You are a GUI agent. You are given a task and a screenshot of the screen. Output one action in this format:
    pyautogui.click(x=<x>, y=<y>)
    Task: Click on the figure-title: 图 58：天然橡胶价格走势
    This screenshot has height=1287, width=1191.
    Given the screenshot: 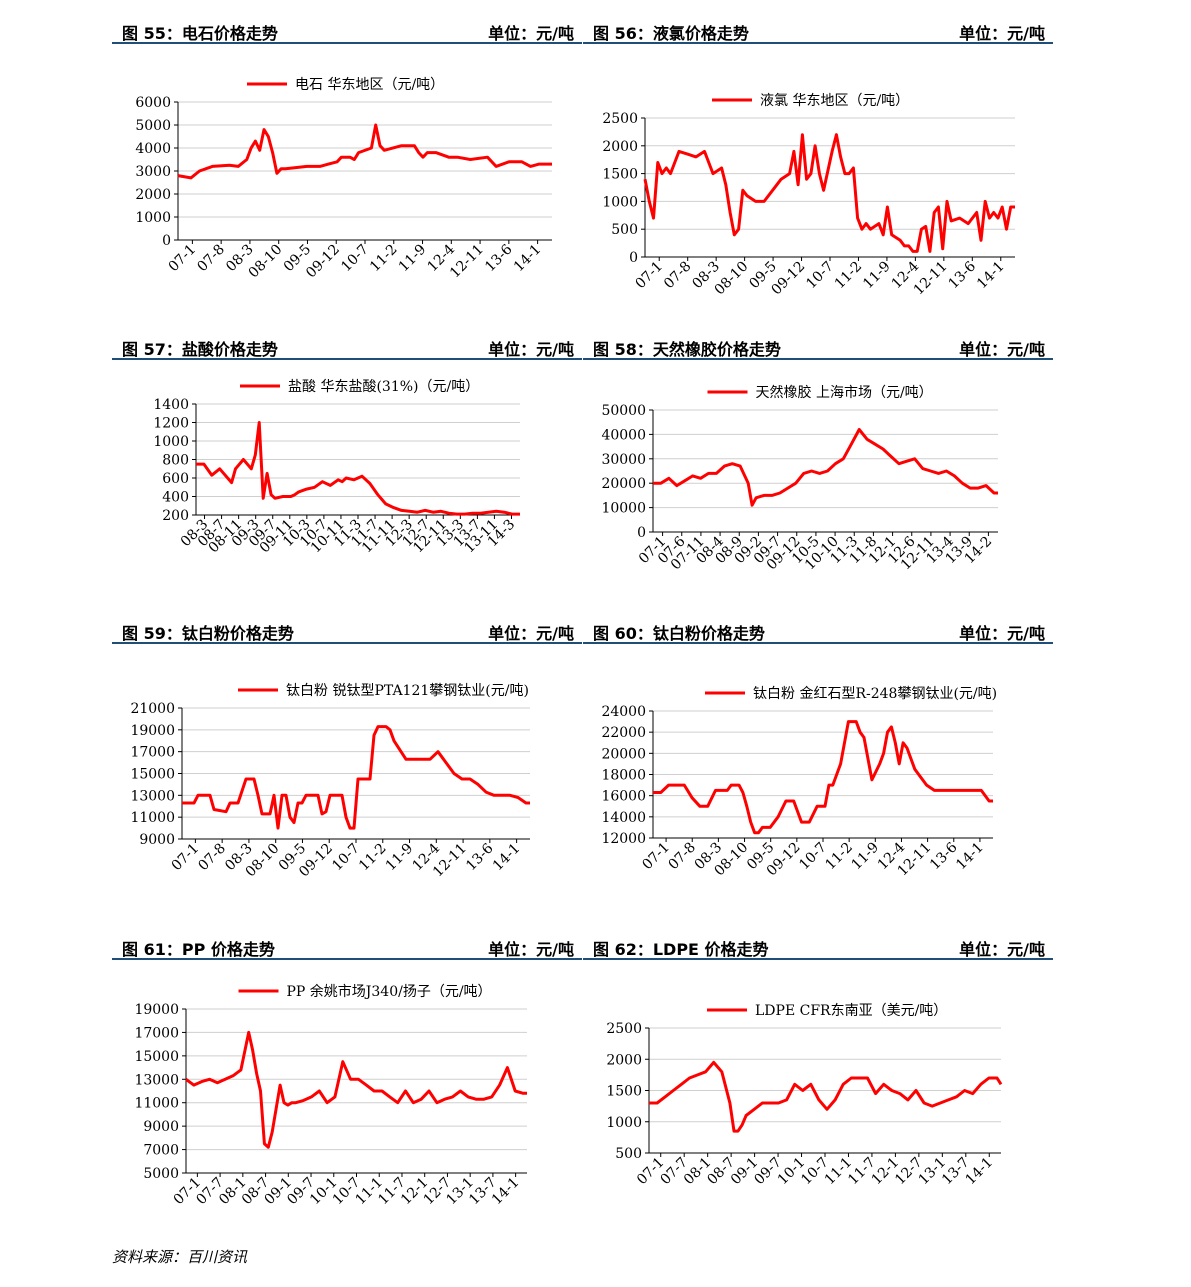 What is the action you would take?
    pyautogui.click(x=687, y=349)
    